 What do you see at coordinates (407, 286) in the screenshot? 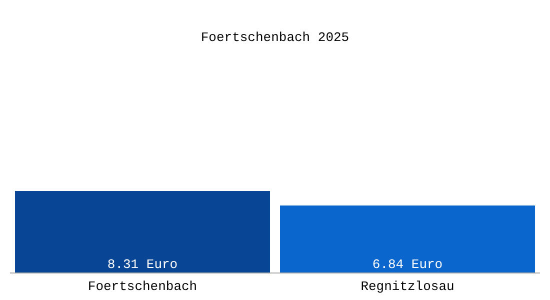
I see `x-tick-label: Regnitzlosau` at bounding box center [407, 286].